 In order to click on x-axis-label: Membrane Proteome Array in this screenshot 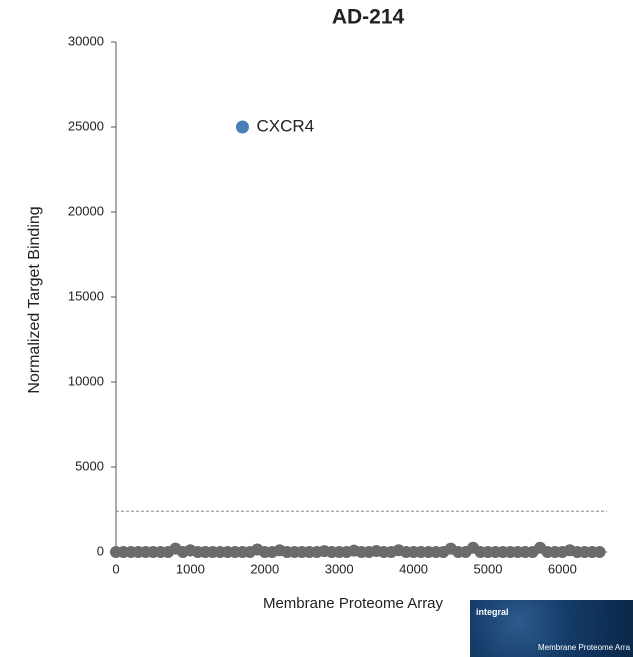, I will do `click(353, 603)`.